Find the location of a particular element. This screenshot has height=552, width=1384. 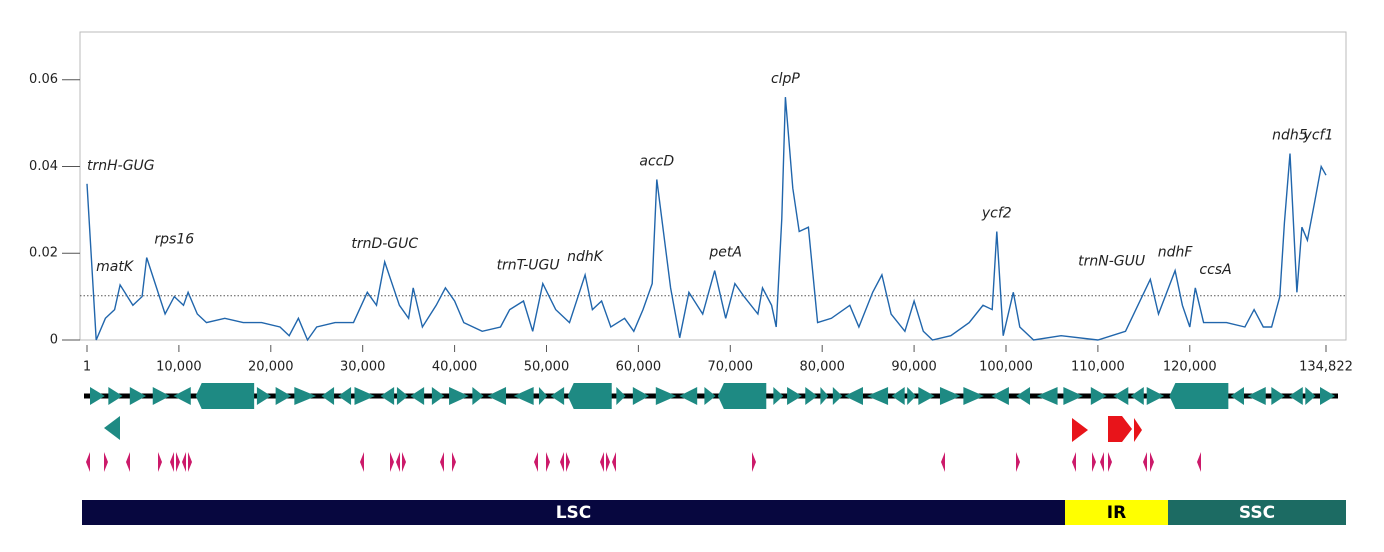

x-tick-label: 20,000 is located at coordinates (271, 367).